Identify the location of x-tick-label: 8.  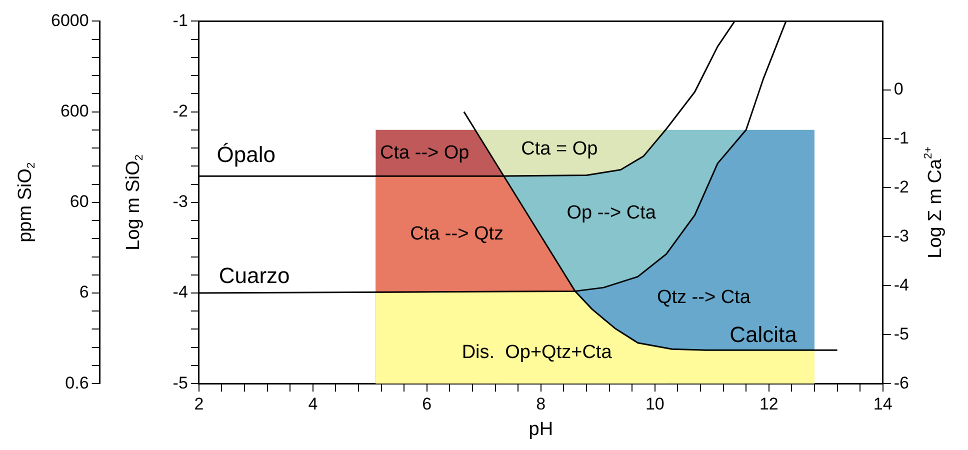
(541, 404).